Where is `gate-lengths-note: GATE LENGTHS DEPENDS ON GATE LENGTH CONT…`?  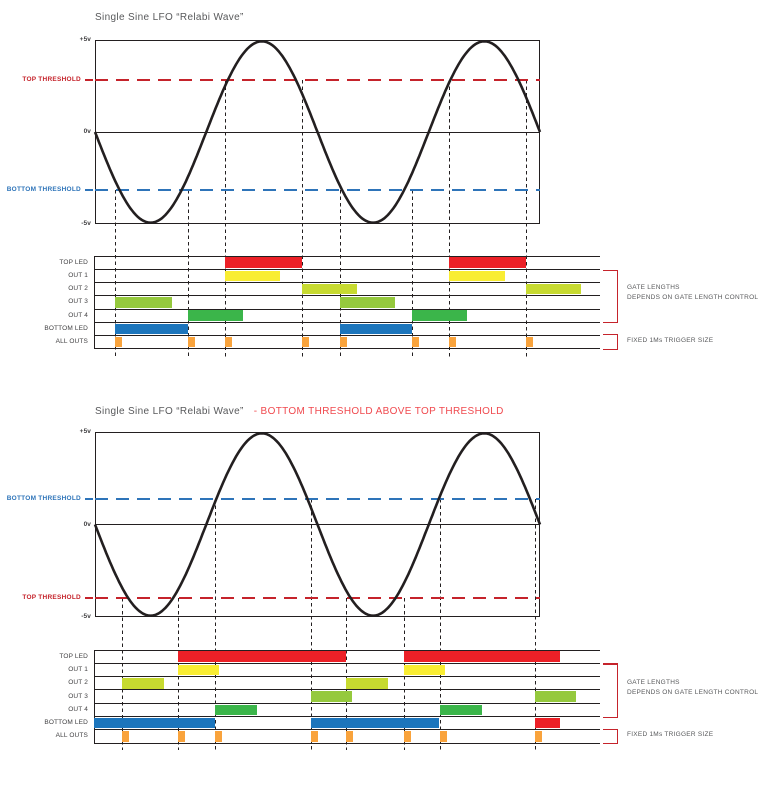
gate-lengths-note: GATE LENGTHS DEPENDS ON GATE LENGTH CONT… is located at coordinates (692, 687).